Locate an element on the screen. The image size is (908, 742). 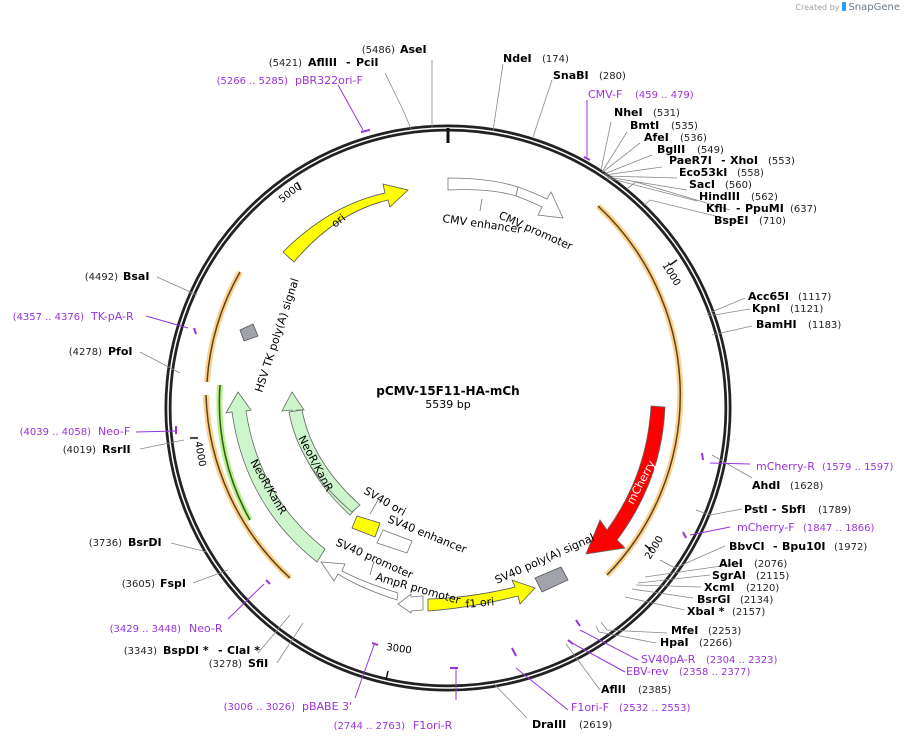
primer-range-f1ori-r: (2744 .. 2763) is located at coordinates (370, 726).